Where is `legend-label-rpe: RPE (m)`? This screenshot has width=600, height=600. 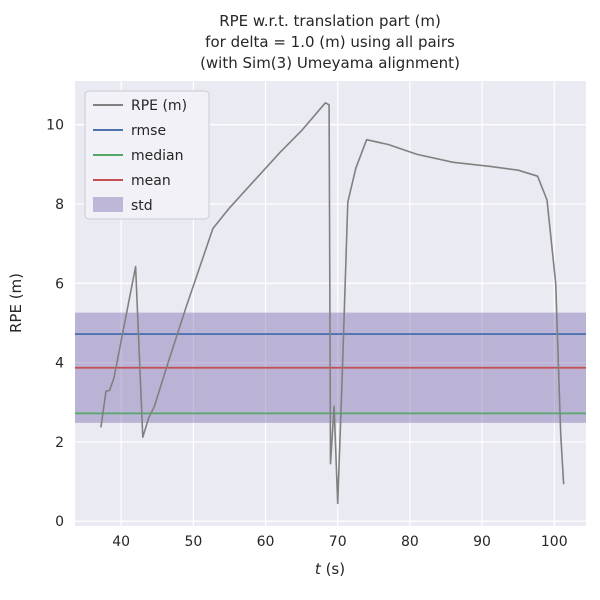
legend-label-rpe: RPE (m) is located at coordinates (159, 106).